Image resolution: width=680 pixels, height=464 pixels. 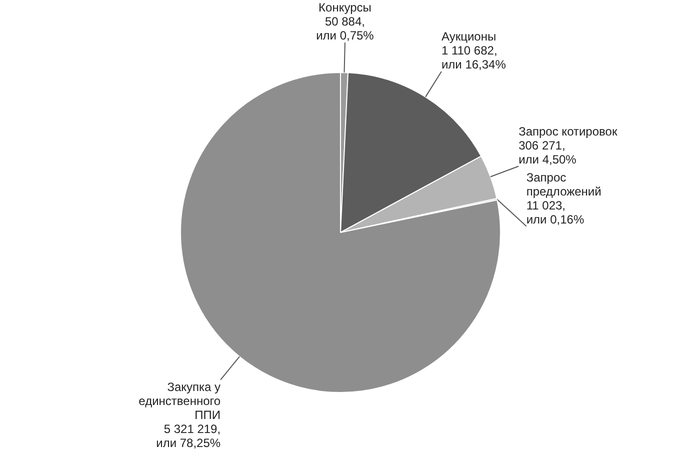 What do you see at coordinates (555, 212) in the screenshot?
I see `data-label: 11 023, или 0,16%` at bounding box center [555, 212].